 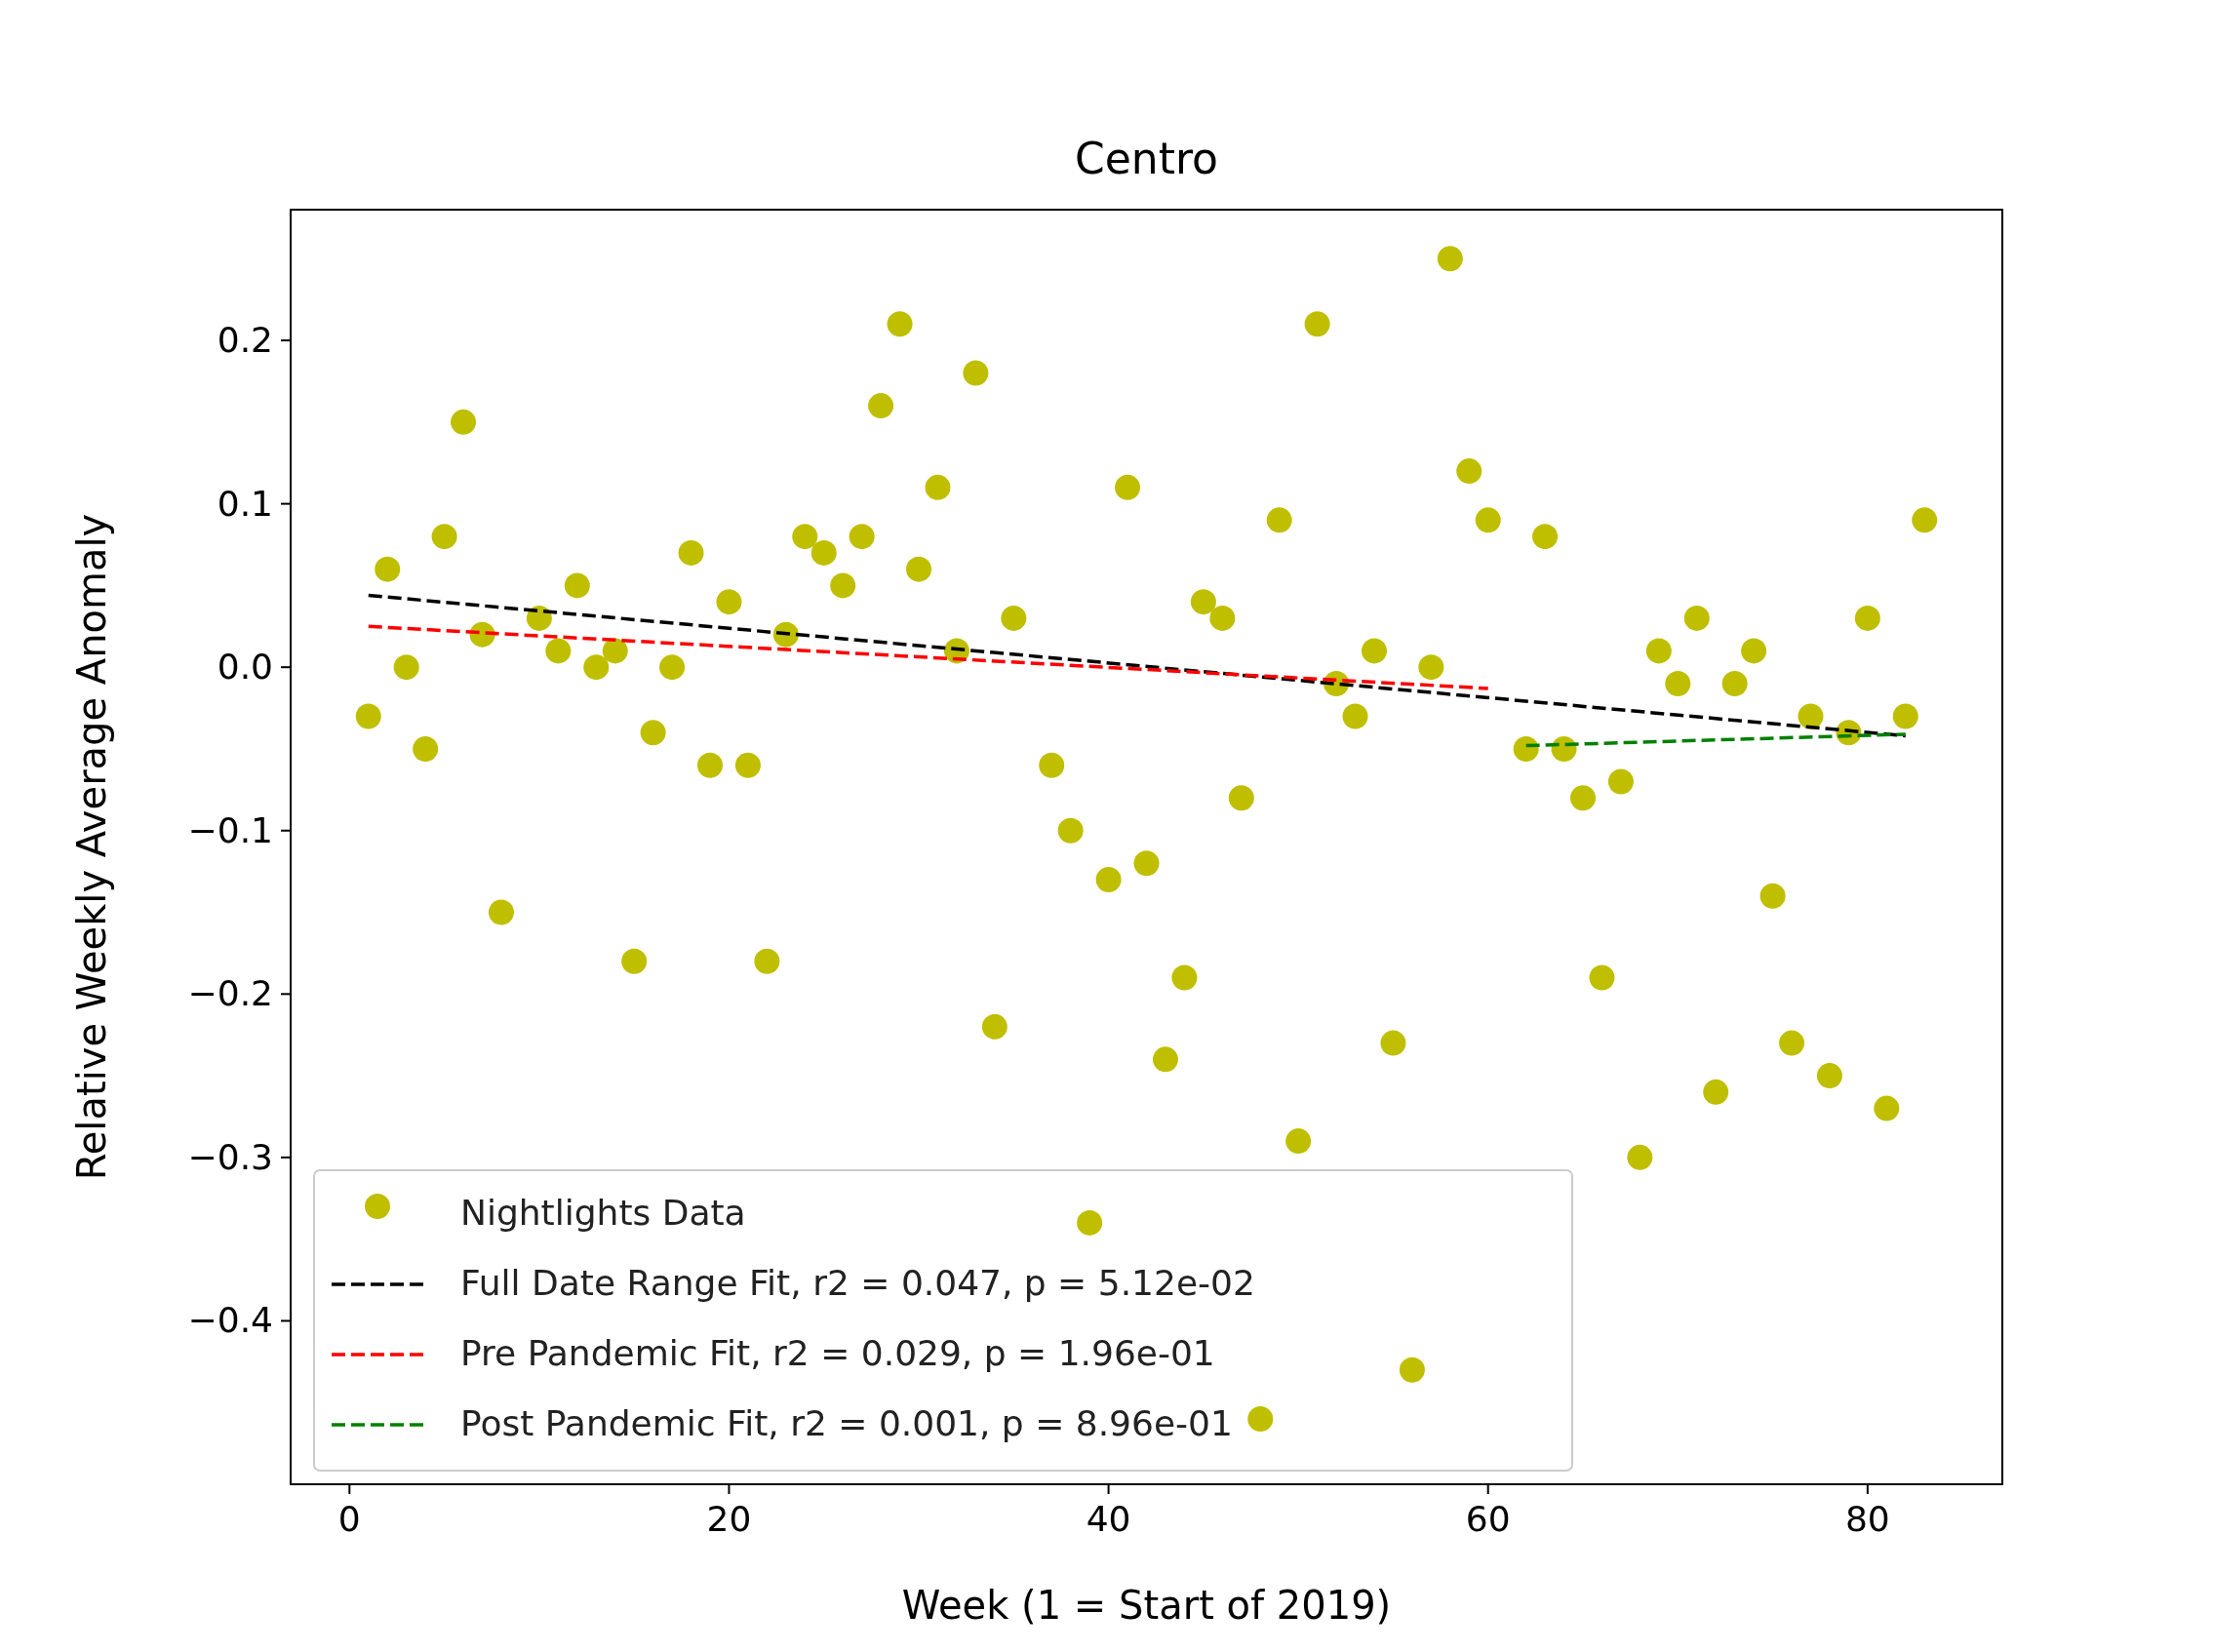 What do you see at coordinates (349, 1519) in the screenshot?
I see `x-tick-label: 0` at bounding box center [349, 1519].